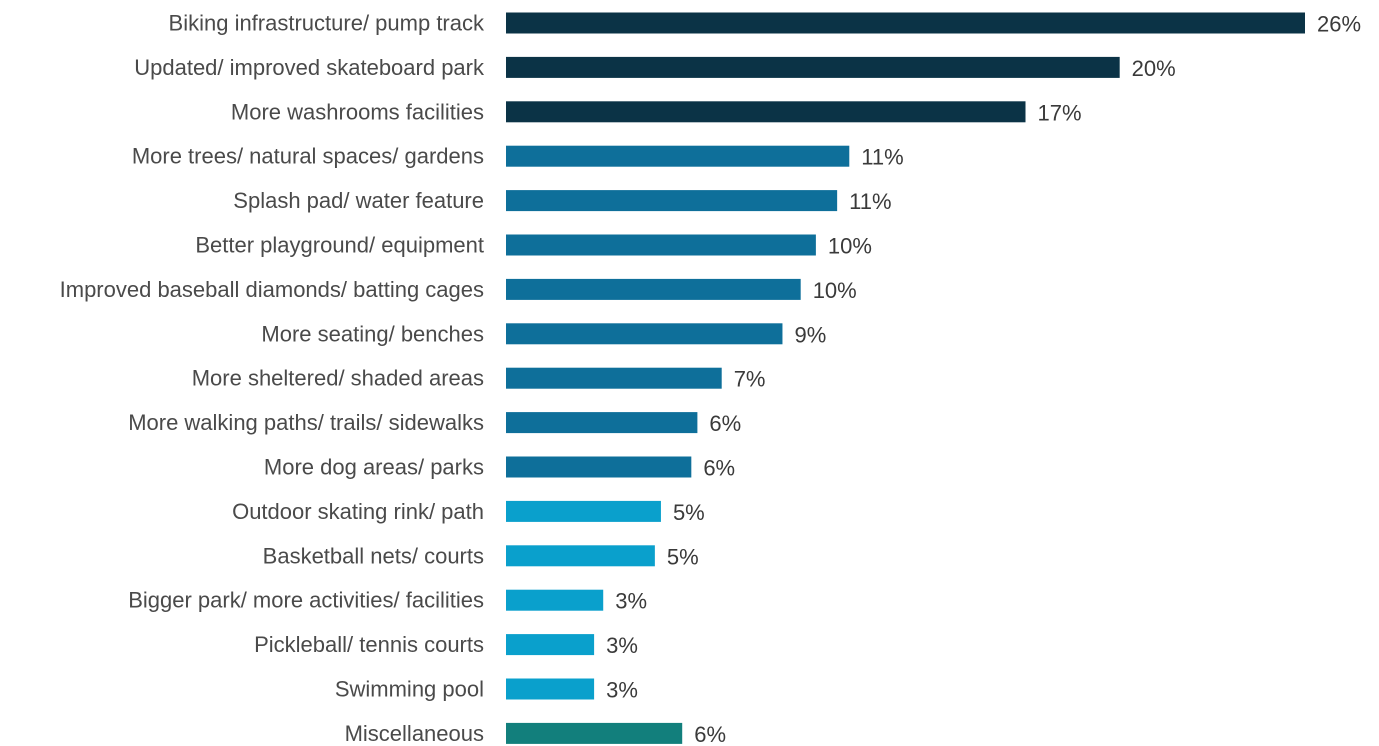 This screenshot has height=746, width=1379. Describe the element at coordinates (309, 67) in the screenshot. I see `category-label: Updated/ improved skateboard park` at that location.